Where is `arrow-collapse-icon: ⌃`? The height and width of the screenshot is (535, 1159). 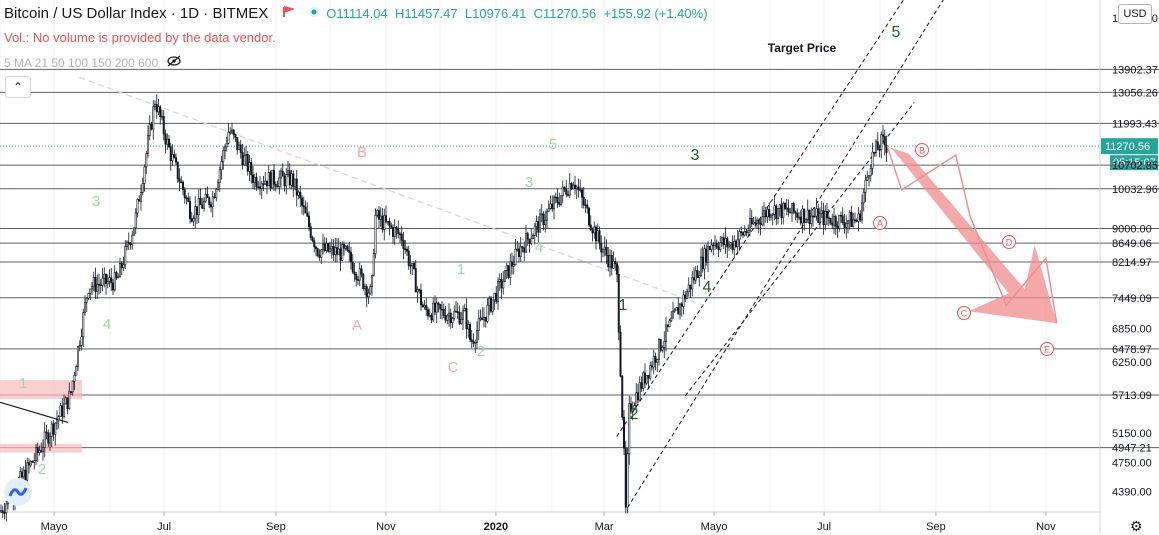 arrow-collapse-icon: ⌃ is located at coordinates (18, 87).